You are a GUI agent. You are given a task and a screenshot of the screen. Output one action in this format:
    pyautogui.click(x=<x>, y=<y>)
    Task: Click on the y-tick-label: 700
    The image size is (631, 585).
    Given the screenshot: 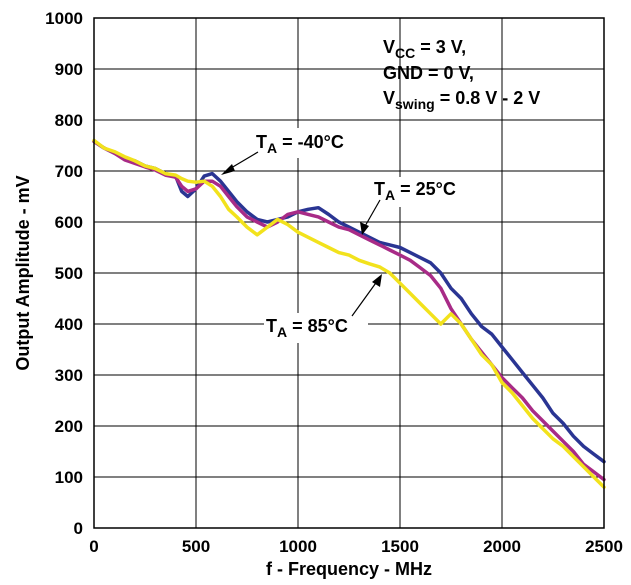 What is the action you would take?
    pyautogui.click(x=69, y=171)
    